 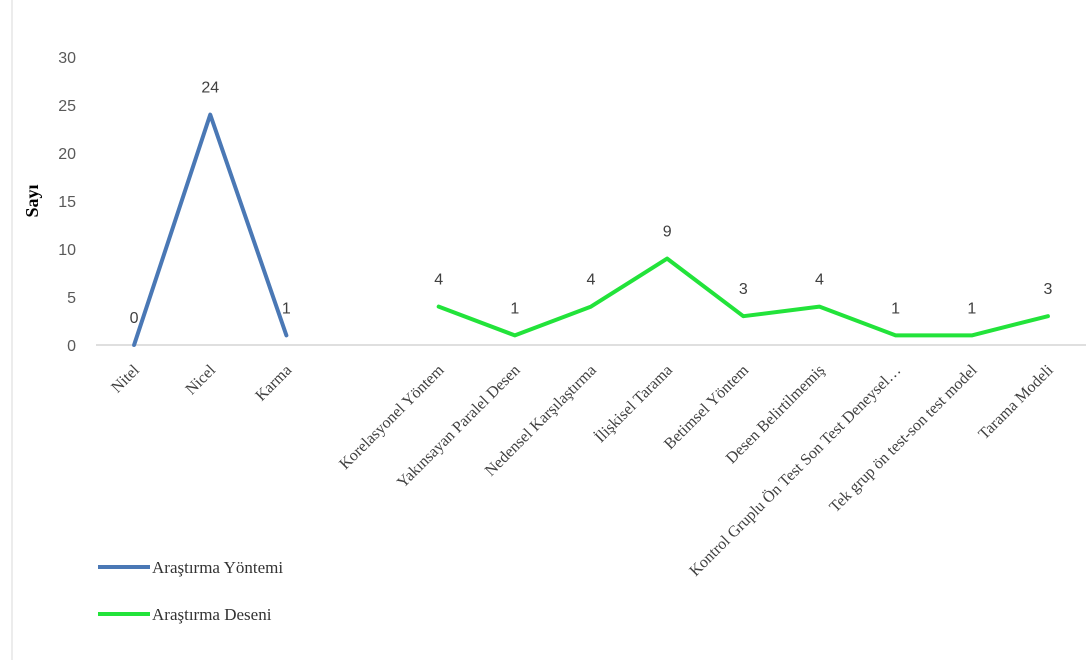 I want to click on x-tick-label: Tarama Modeli, so click(x=1016, y=402).